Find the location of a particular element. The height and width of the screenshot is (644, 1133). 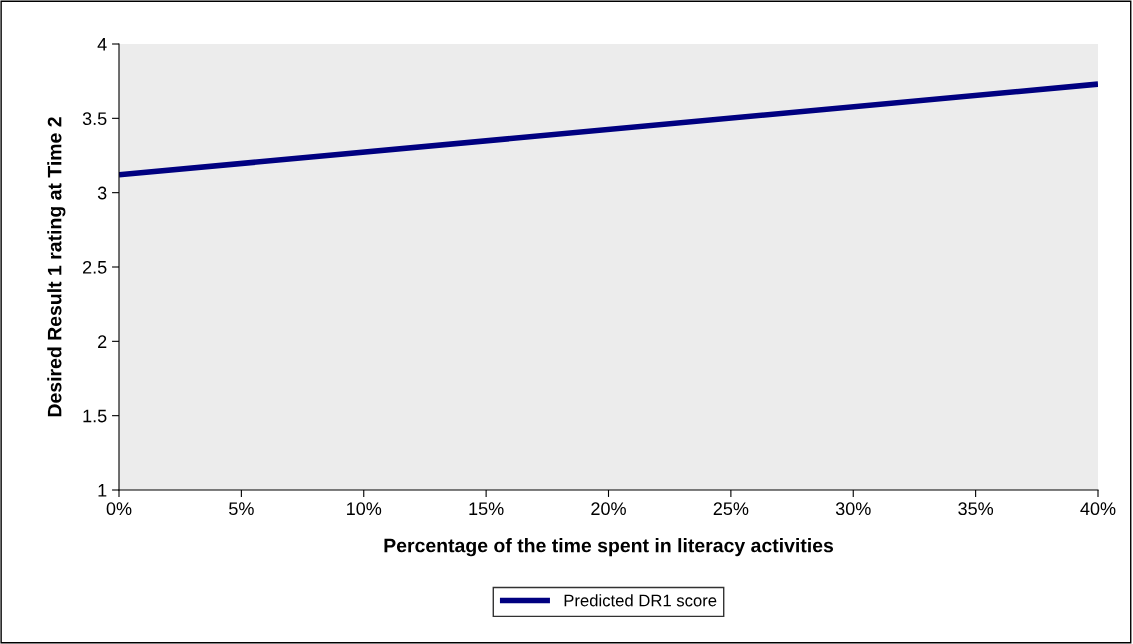

legend-label: Predicted DR1 score is located at coordinates (640, 600).